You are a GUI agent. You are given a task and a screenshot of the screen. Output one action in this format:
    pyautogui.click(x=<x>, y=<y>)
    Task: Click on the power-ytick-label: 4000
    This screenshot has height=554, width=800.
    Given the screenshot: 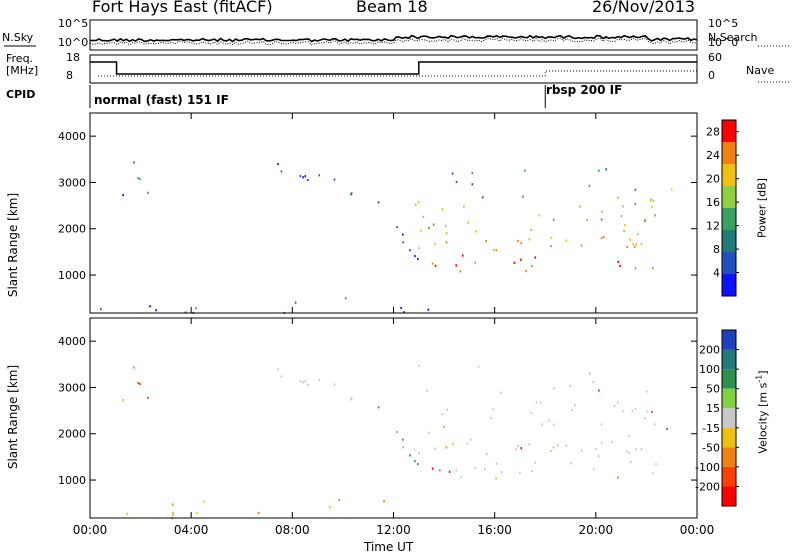 What is the action you would take?
    pyautogui.click(x=72, y=136)
    